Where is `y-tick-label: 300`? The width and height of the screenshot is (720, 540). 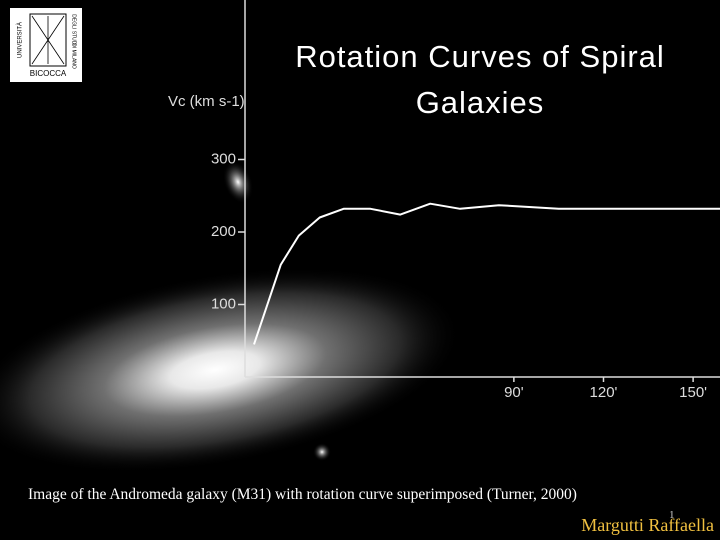
y-tick-label: 300 is located at coordinates (223, 158).